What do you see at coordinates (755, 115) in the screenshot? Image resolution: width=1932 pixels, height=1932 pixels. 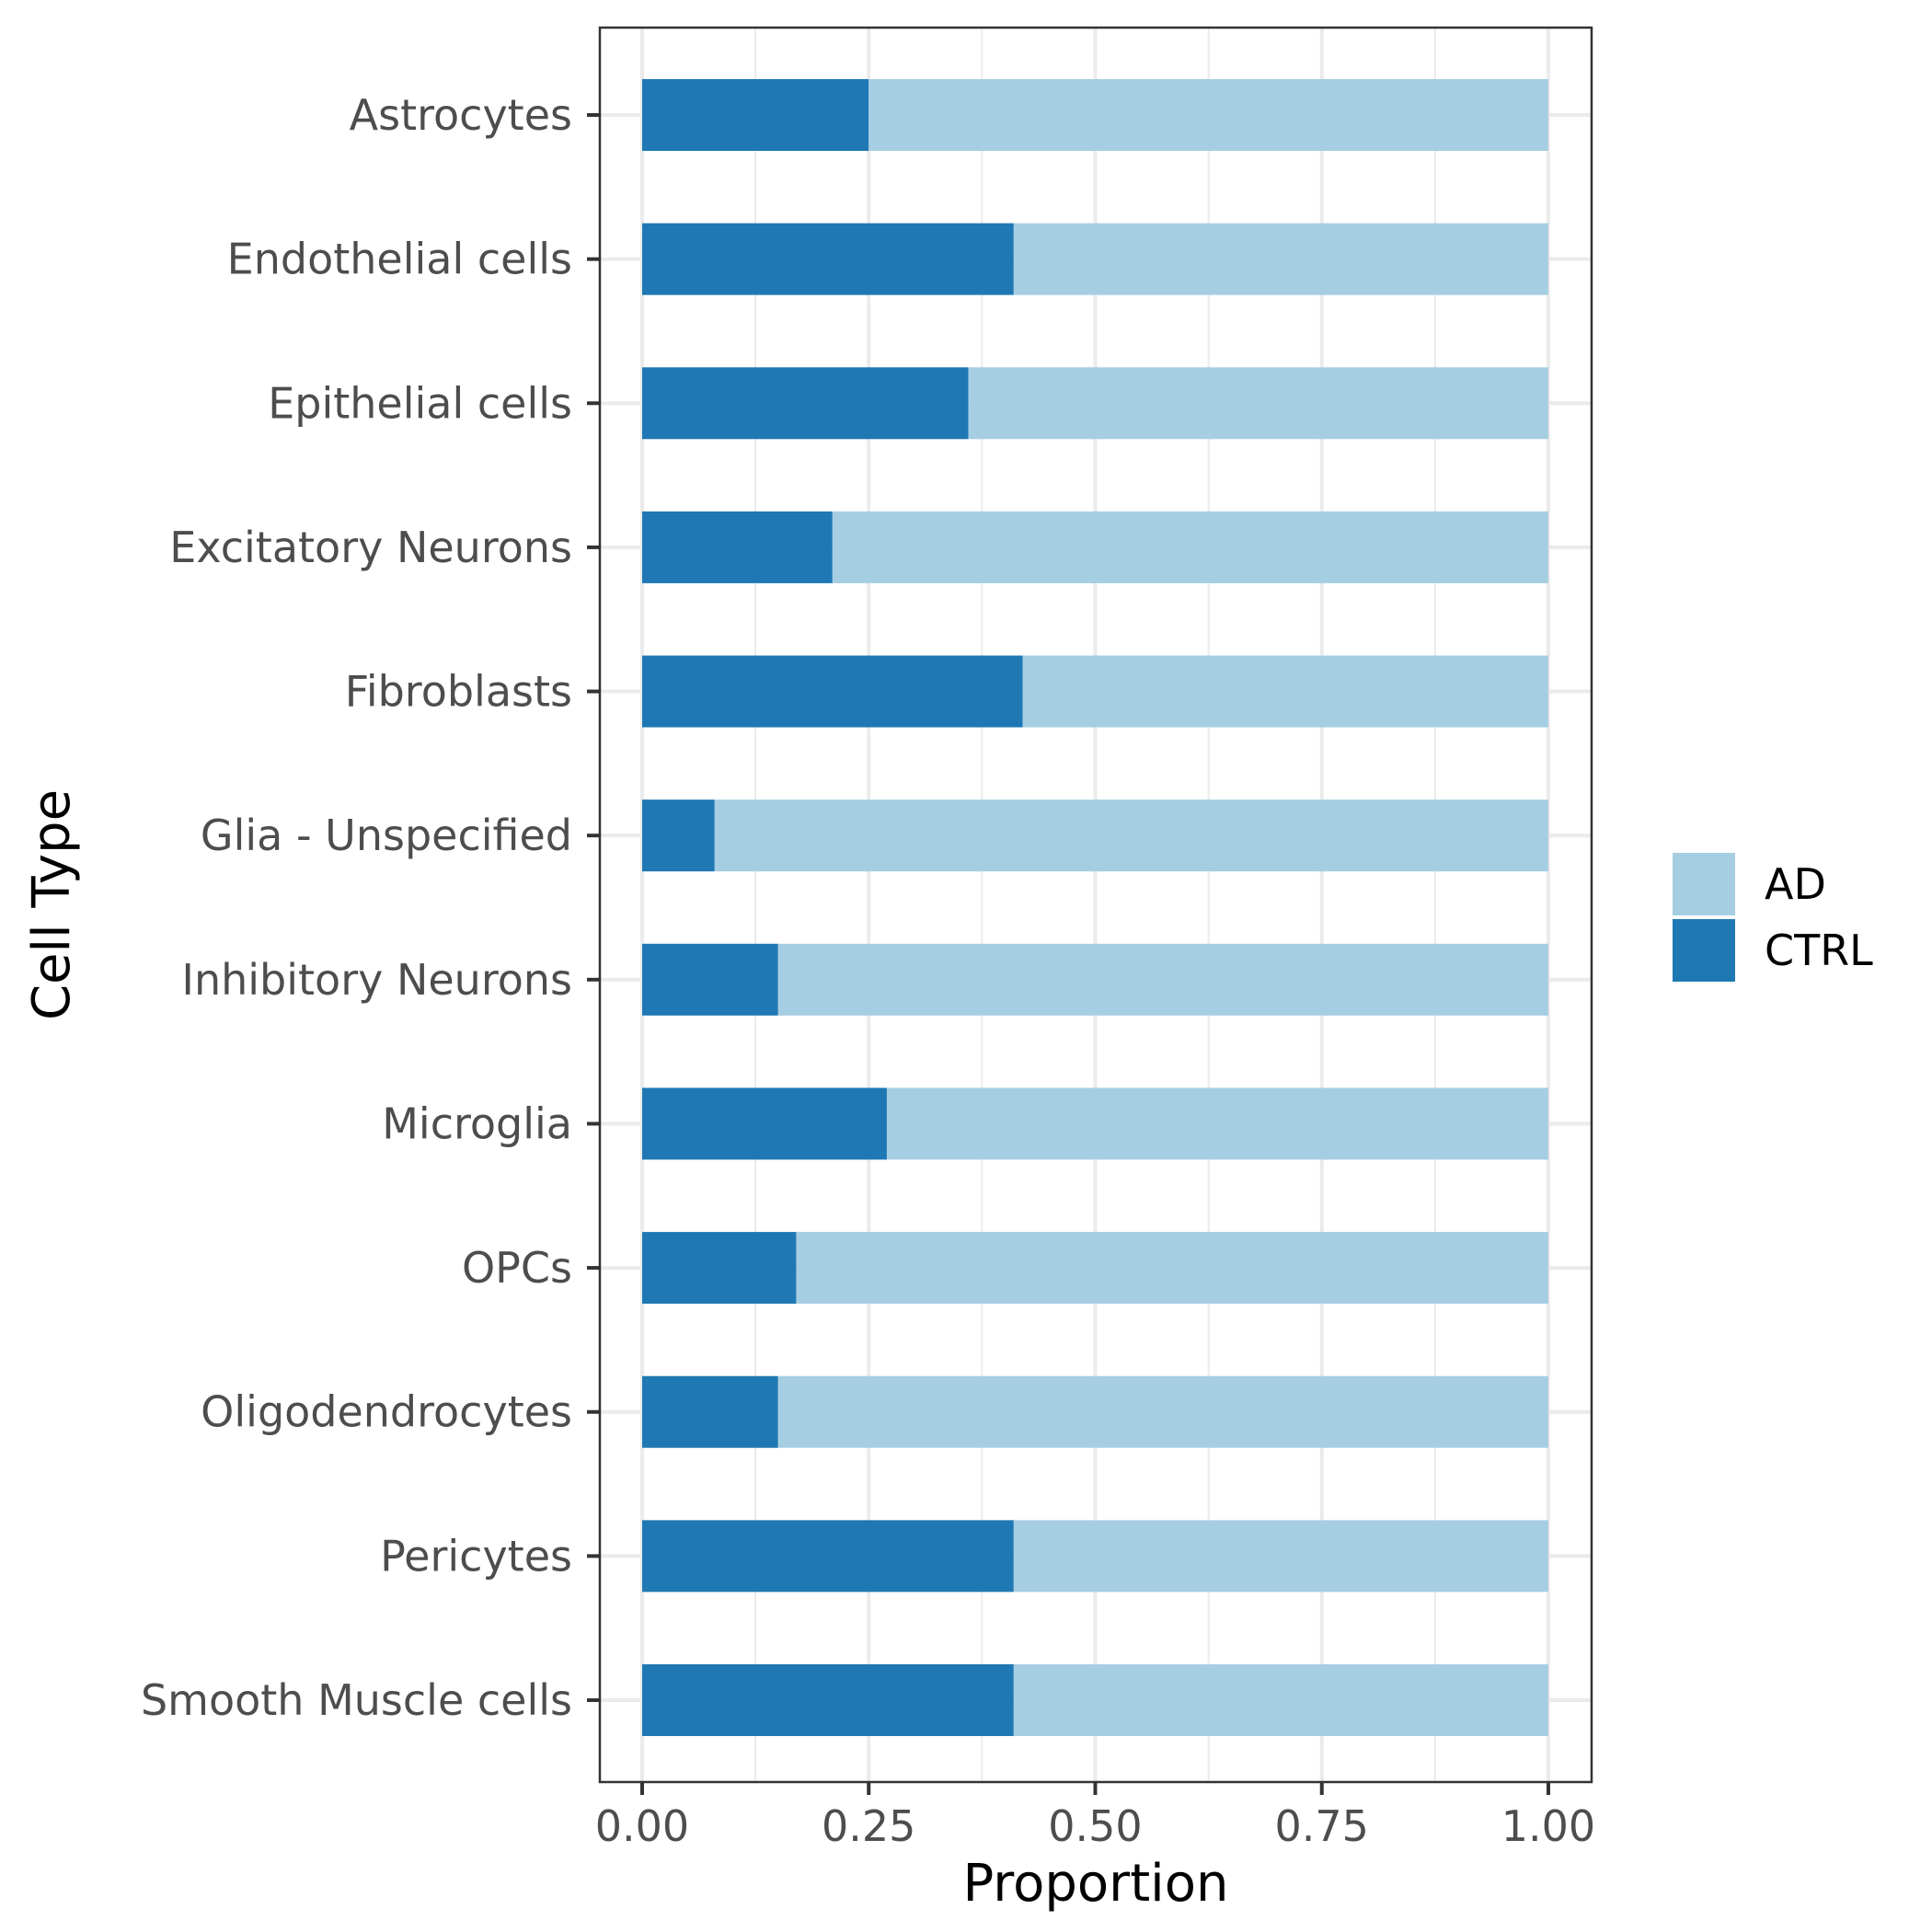 I see `bar-ctrl-astrocytes` at bounding box center [755, 115].